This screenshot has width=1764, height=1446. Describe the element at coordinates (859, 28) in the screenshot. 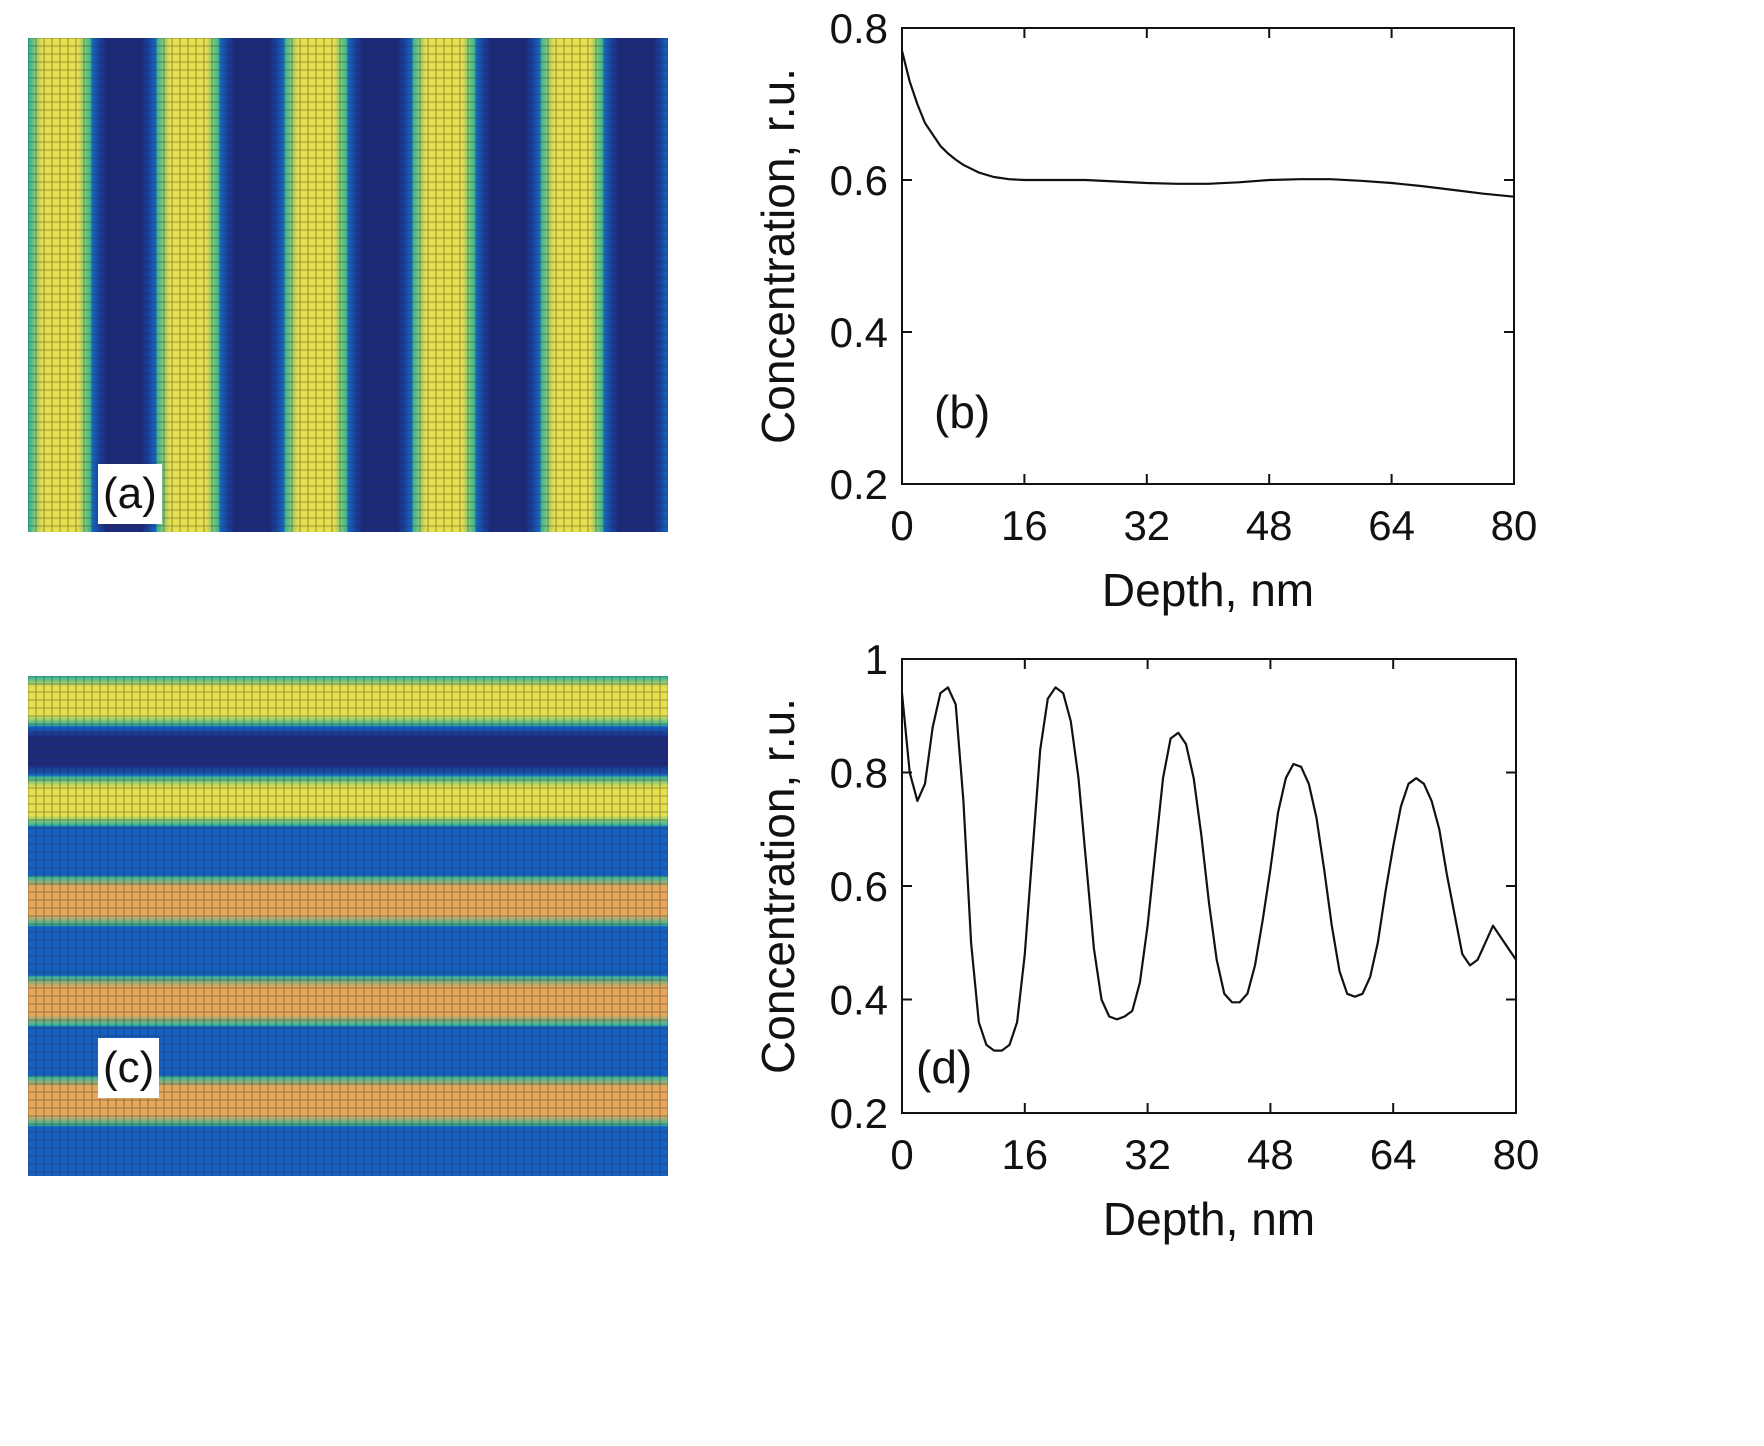

I see `chart-b-y-tick-label: 0.8` at that location.